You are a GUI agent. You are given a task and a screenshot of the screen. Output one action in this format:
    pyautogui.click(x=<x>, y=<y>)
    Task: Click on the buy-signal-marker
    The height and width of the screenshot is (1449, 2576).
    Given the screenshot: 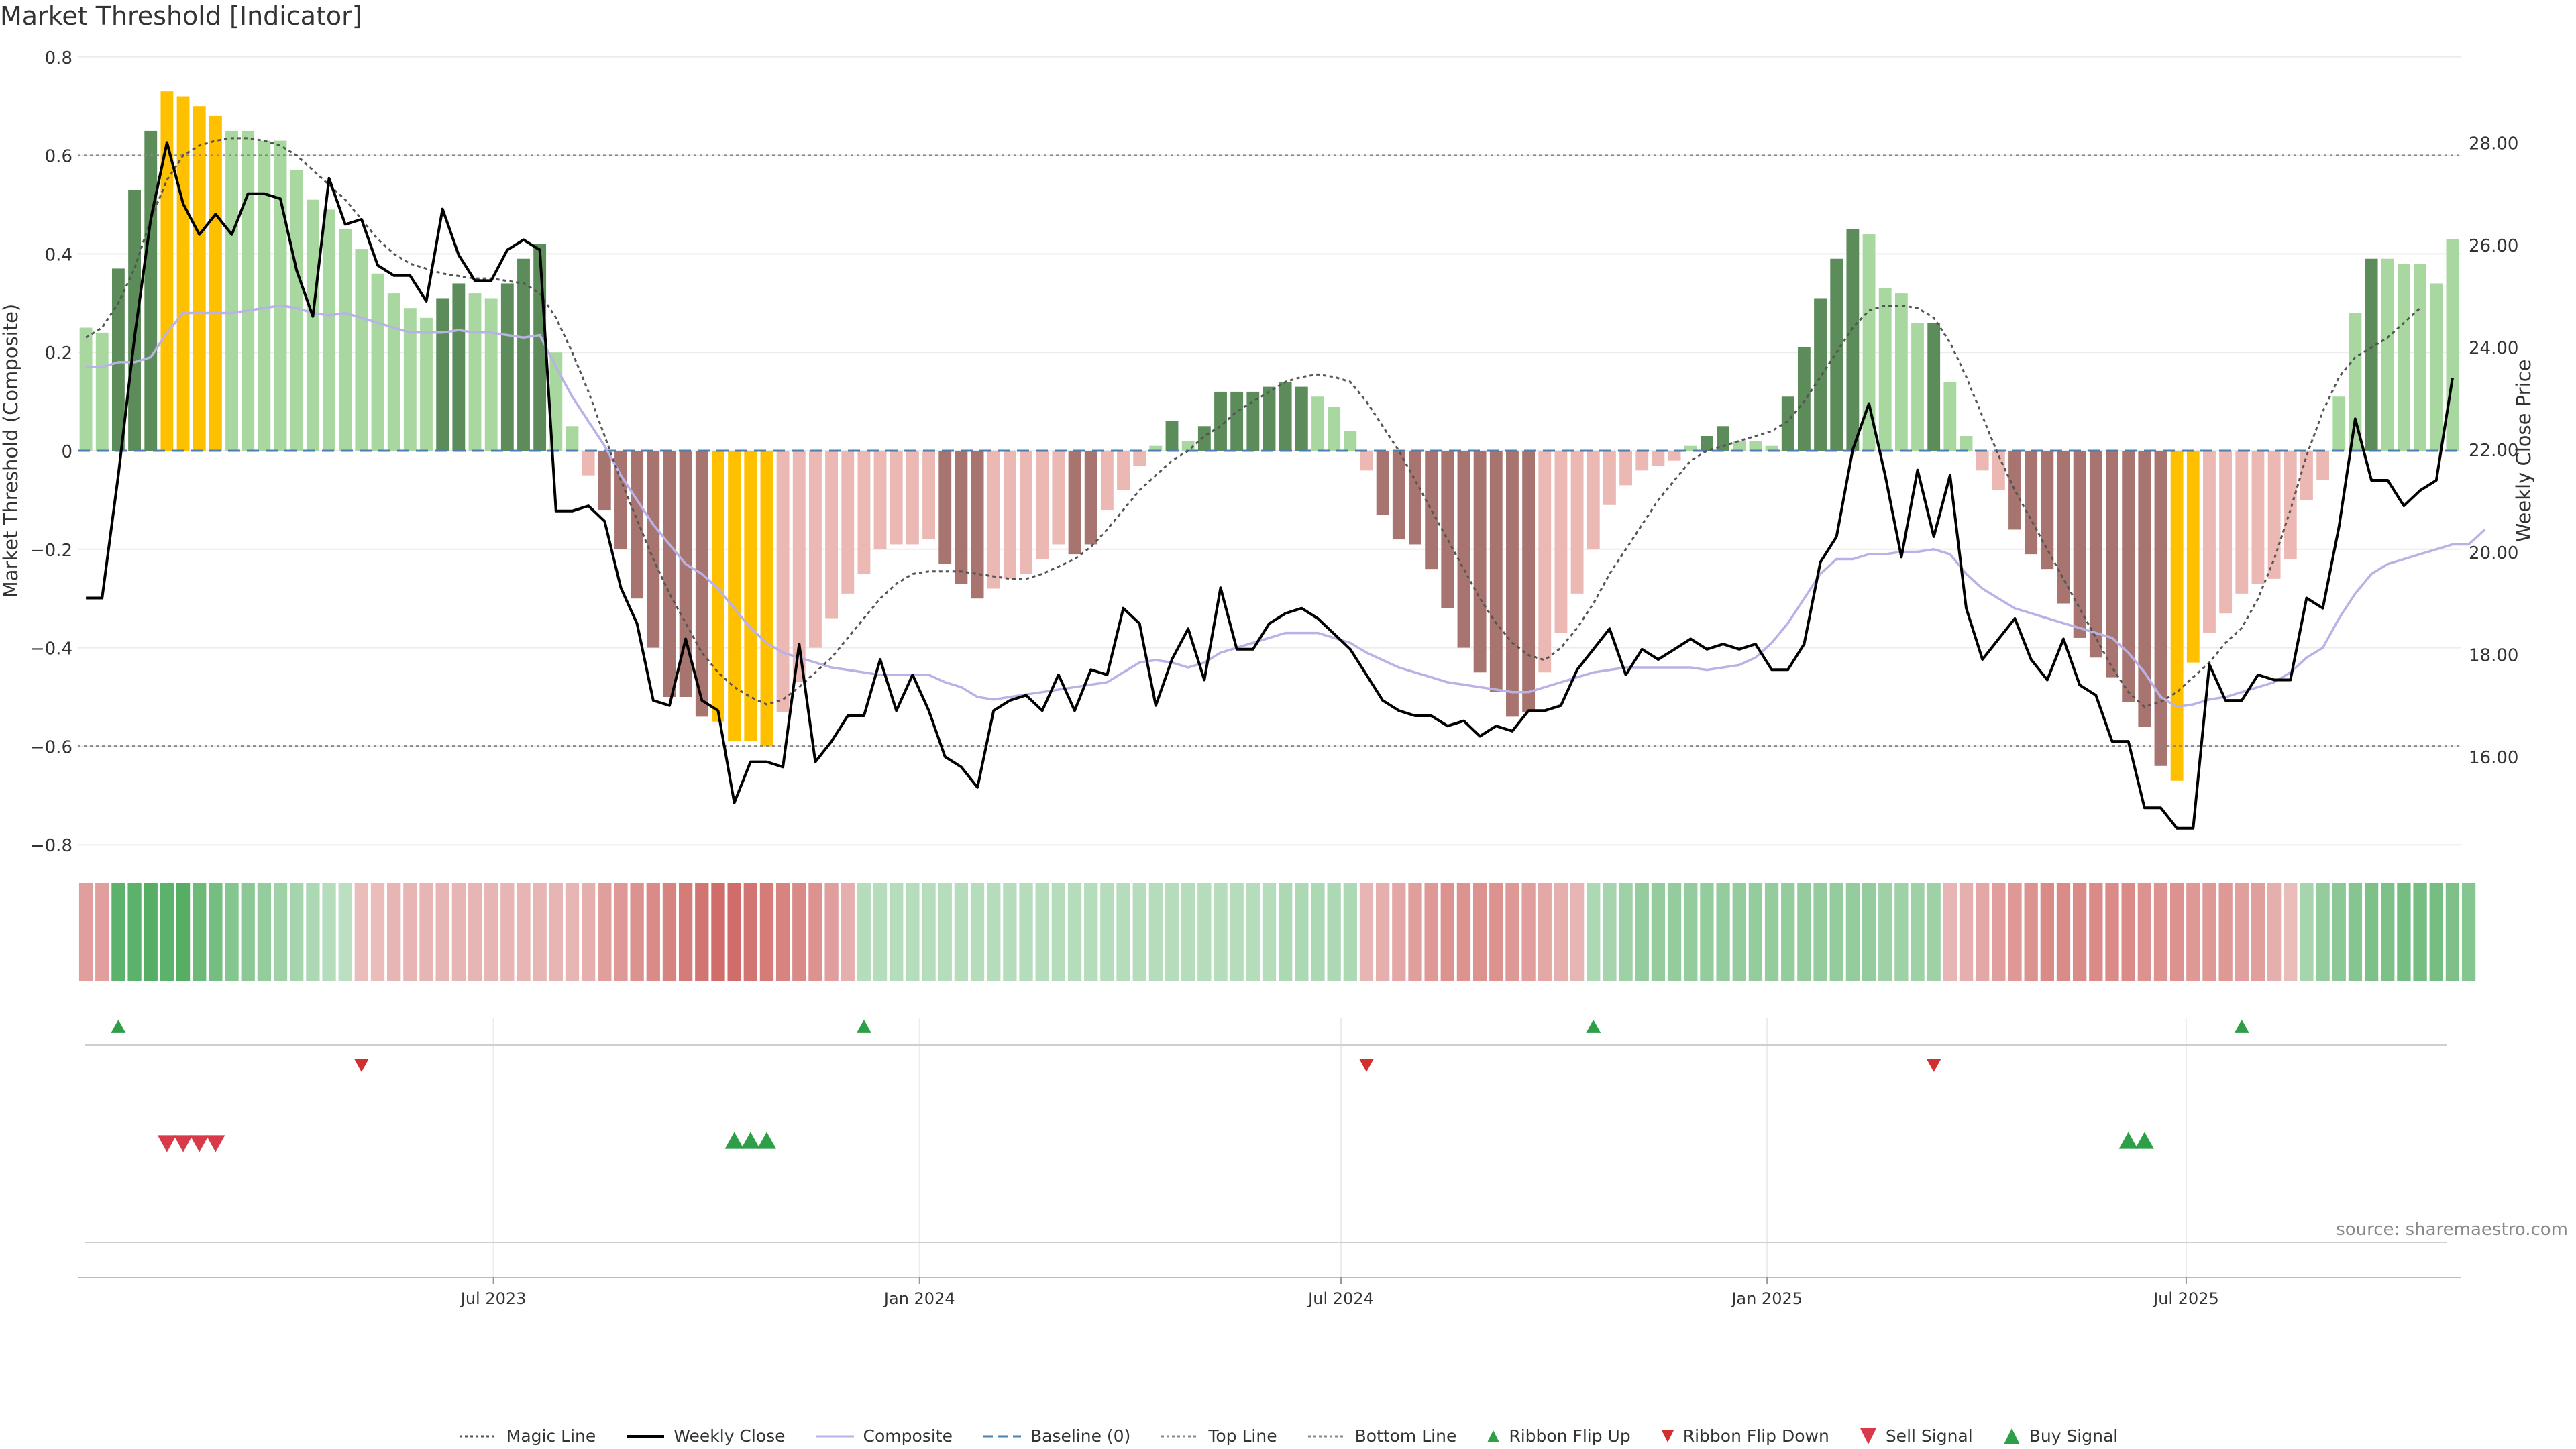 What is the action you would take?
    pyautogui.click(x=766, y=1140)
    